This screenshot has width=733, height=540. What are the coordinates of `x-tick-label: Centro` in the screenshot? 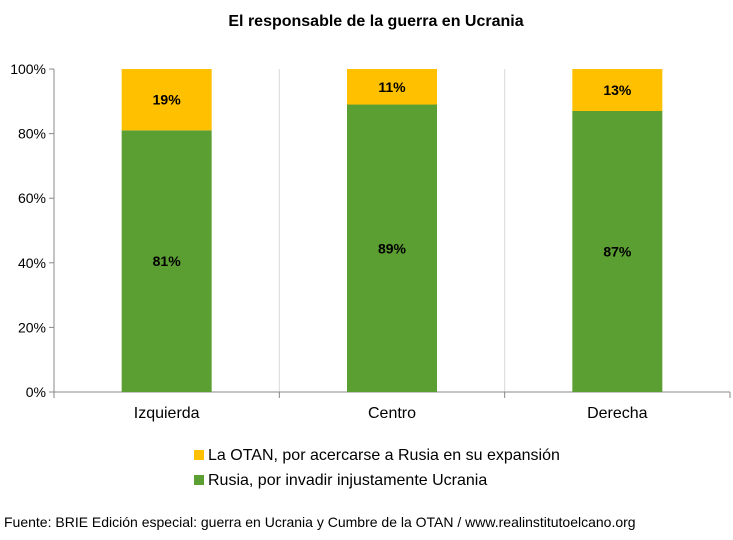 It's located at (392, 413).